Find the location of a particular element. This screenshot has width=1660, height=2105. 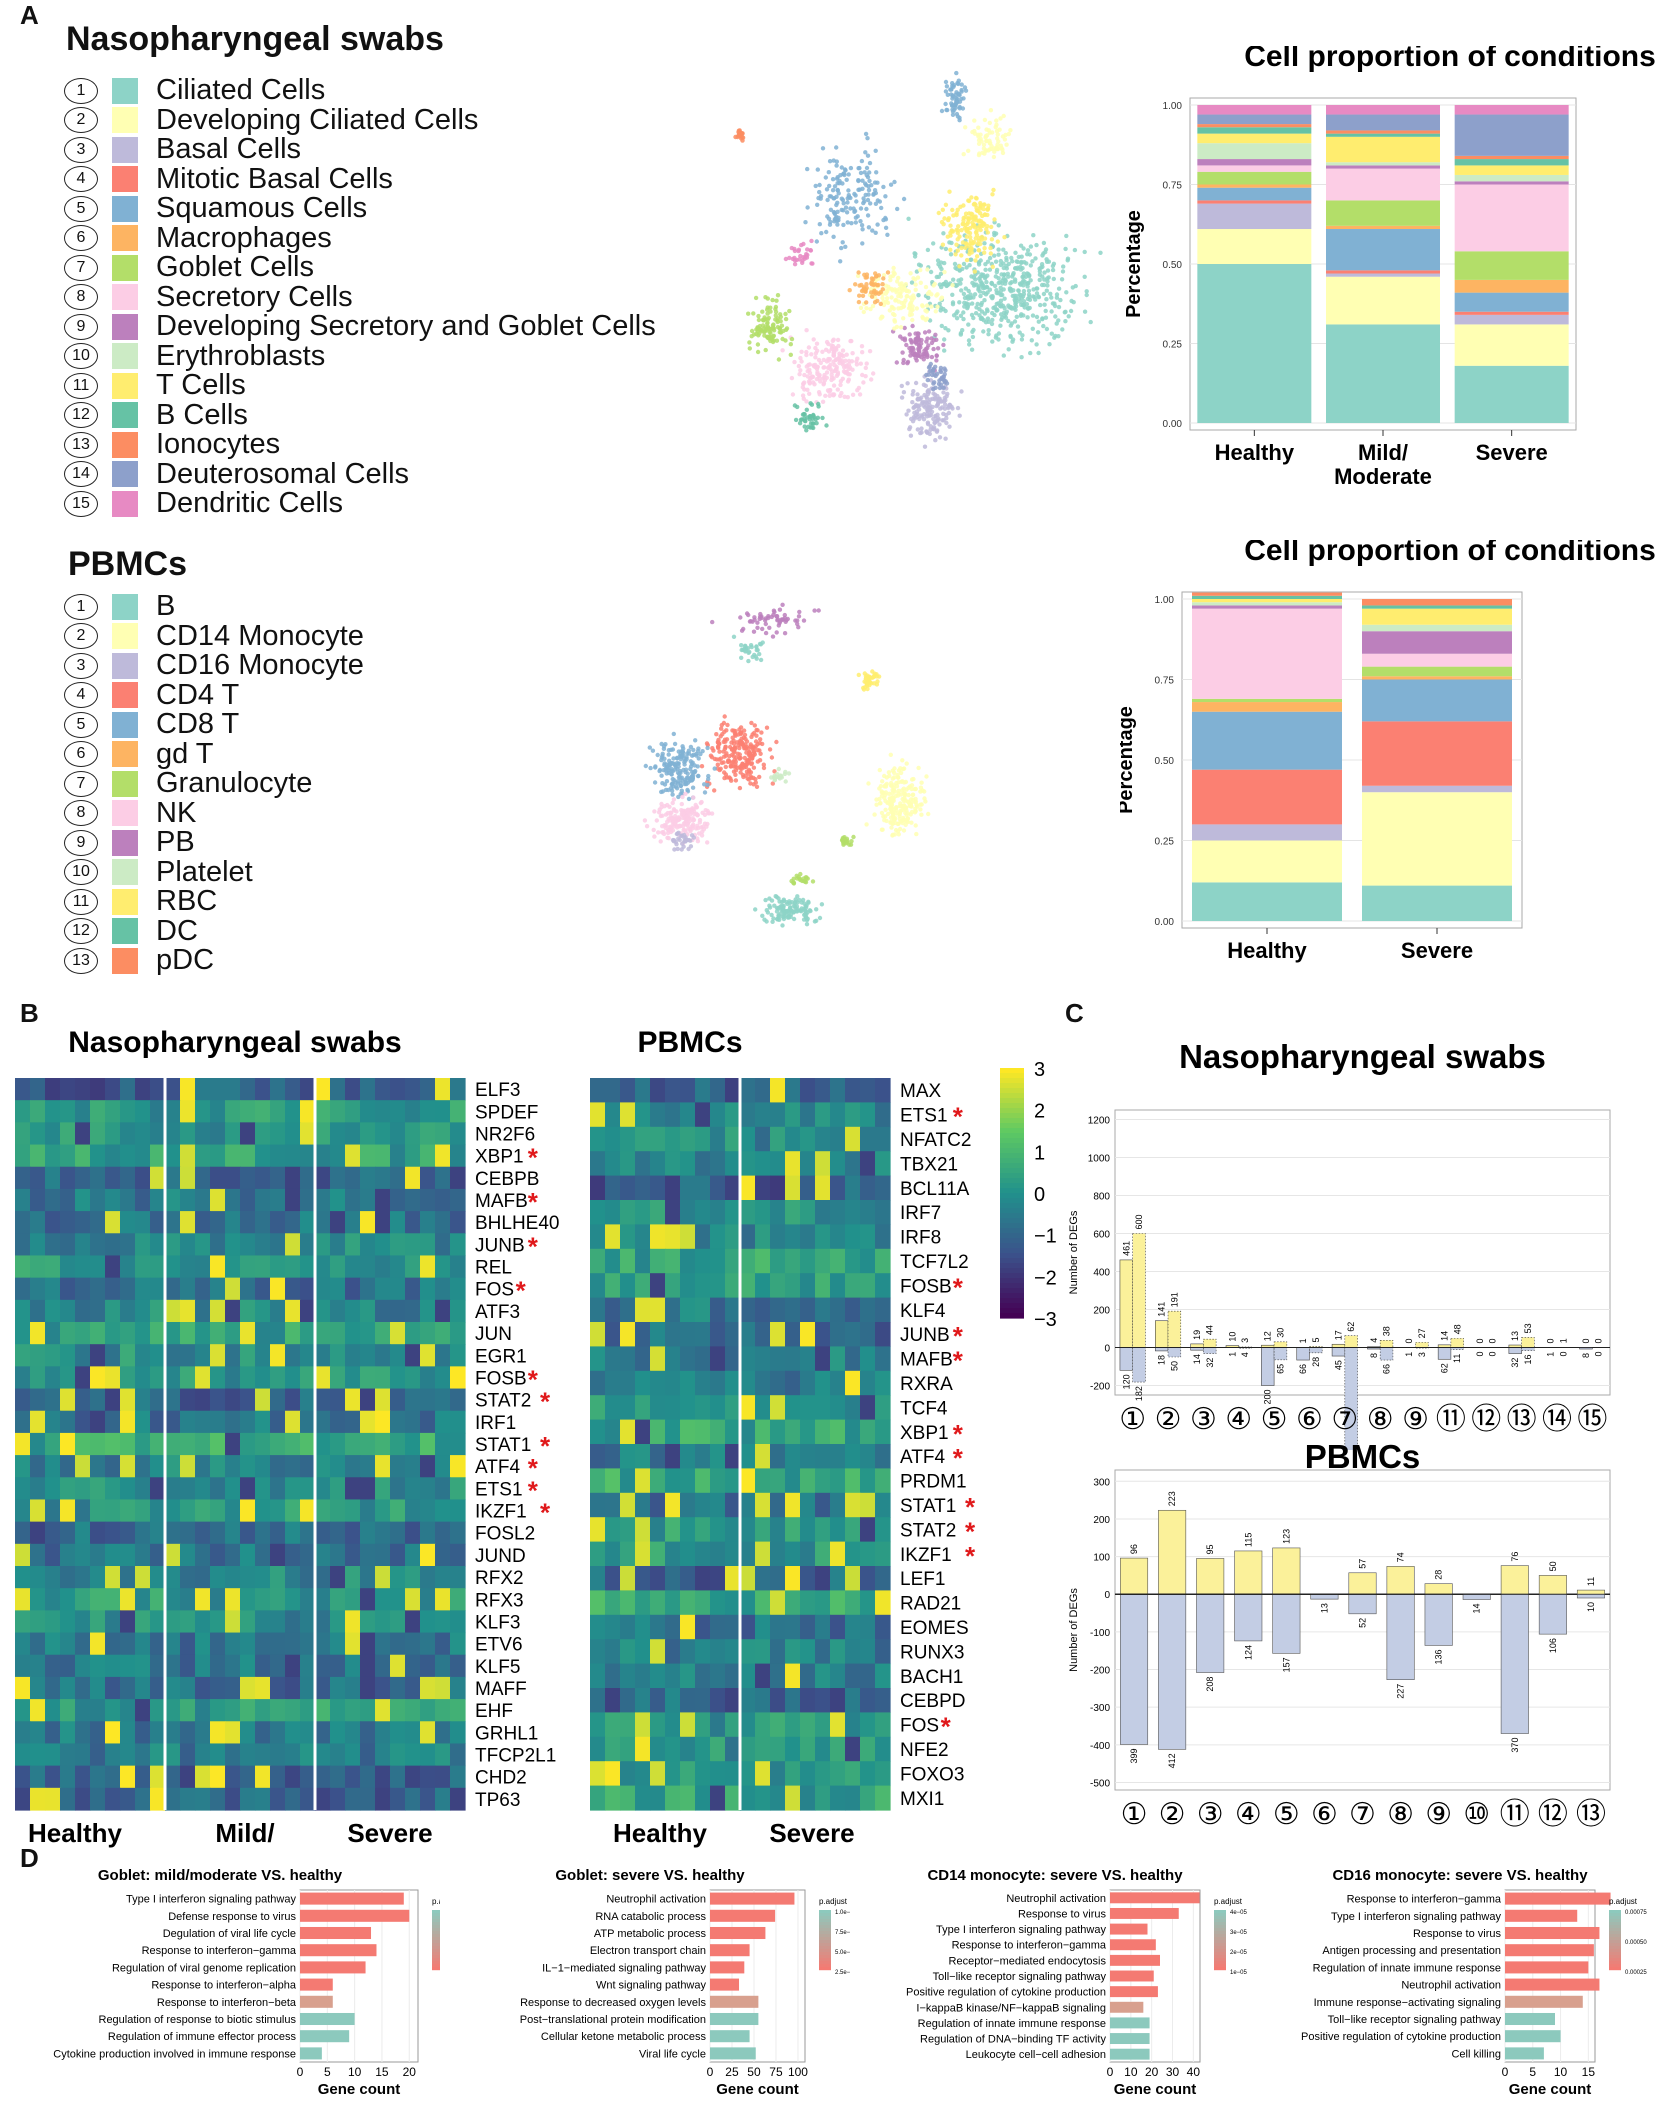

gene-label: NR2F6 is located at coordinates (505, 1134).